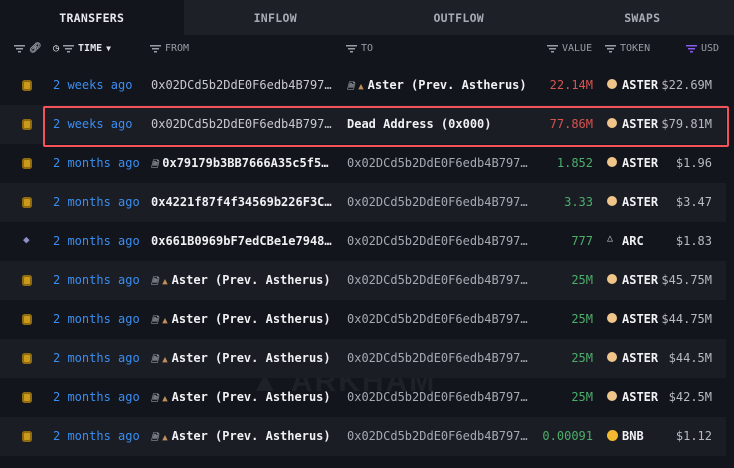 This screenshot has width=734, height=468. What do you see at coordinates (441, 124) in the screenshot?
I see `to-address: Dead Address (0x000)` at bounding box center [441, 124].